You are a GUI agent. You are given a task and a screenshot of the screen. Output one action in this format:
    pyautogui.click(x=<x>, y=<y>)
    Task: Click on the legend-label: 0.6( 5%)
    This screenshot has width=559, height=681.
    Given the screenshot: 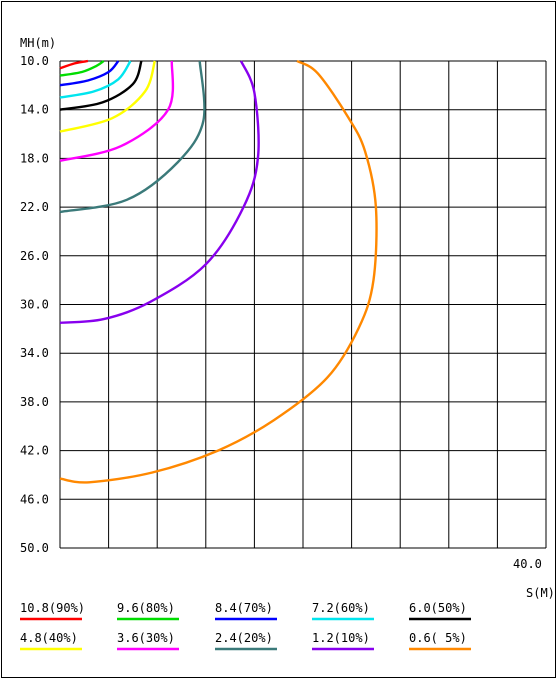 What is the action you would take?
    pyautogui.click(x=438, y=638)
    